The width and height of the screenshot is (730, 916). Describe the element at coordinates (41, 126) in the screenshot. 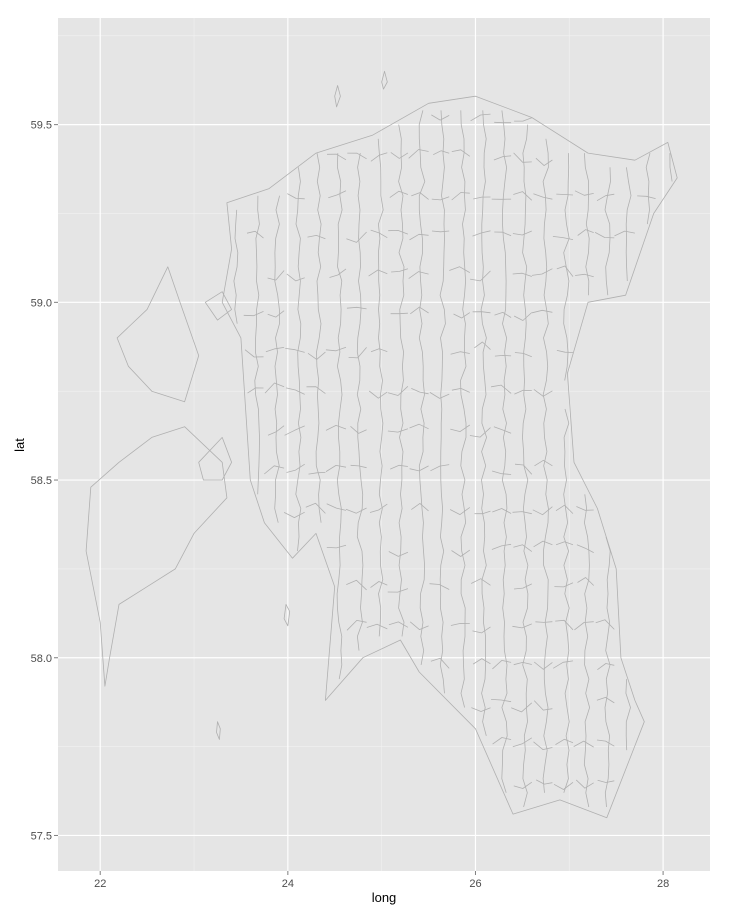

I see `y-tick-label: 59.5` at that location.